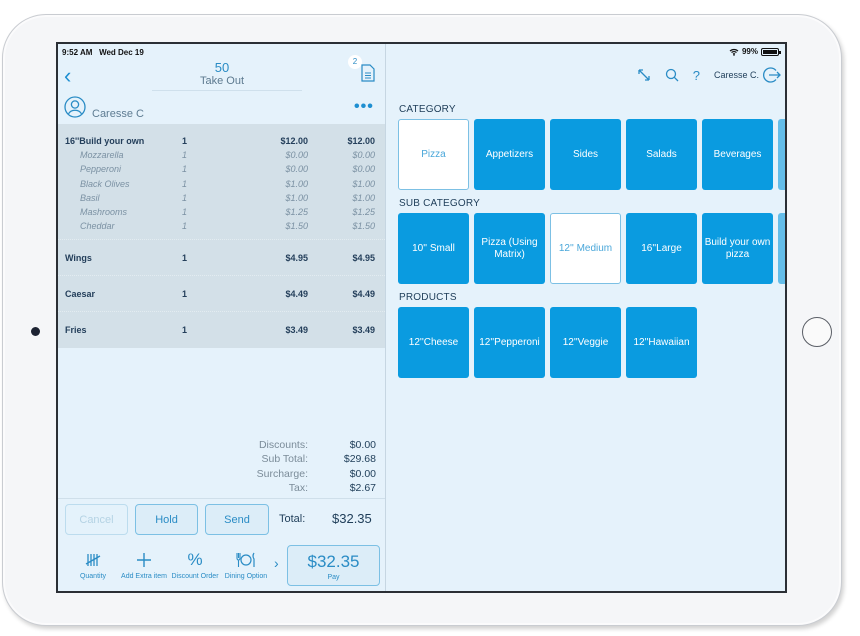 This screenshot has height=636, width=860. Describe the element at coordinates (585, 342) in the screenshot. I see `product-tile-veggie: 12''Veggie` at that location.